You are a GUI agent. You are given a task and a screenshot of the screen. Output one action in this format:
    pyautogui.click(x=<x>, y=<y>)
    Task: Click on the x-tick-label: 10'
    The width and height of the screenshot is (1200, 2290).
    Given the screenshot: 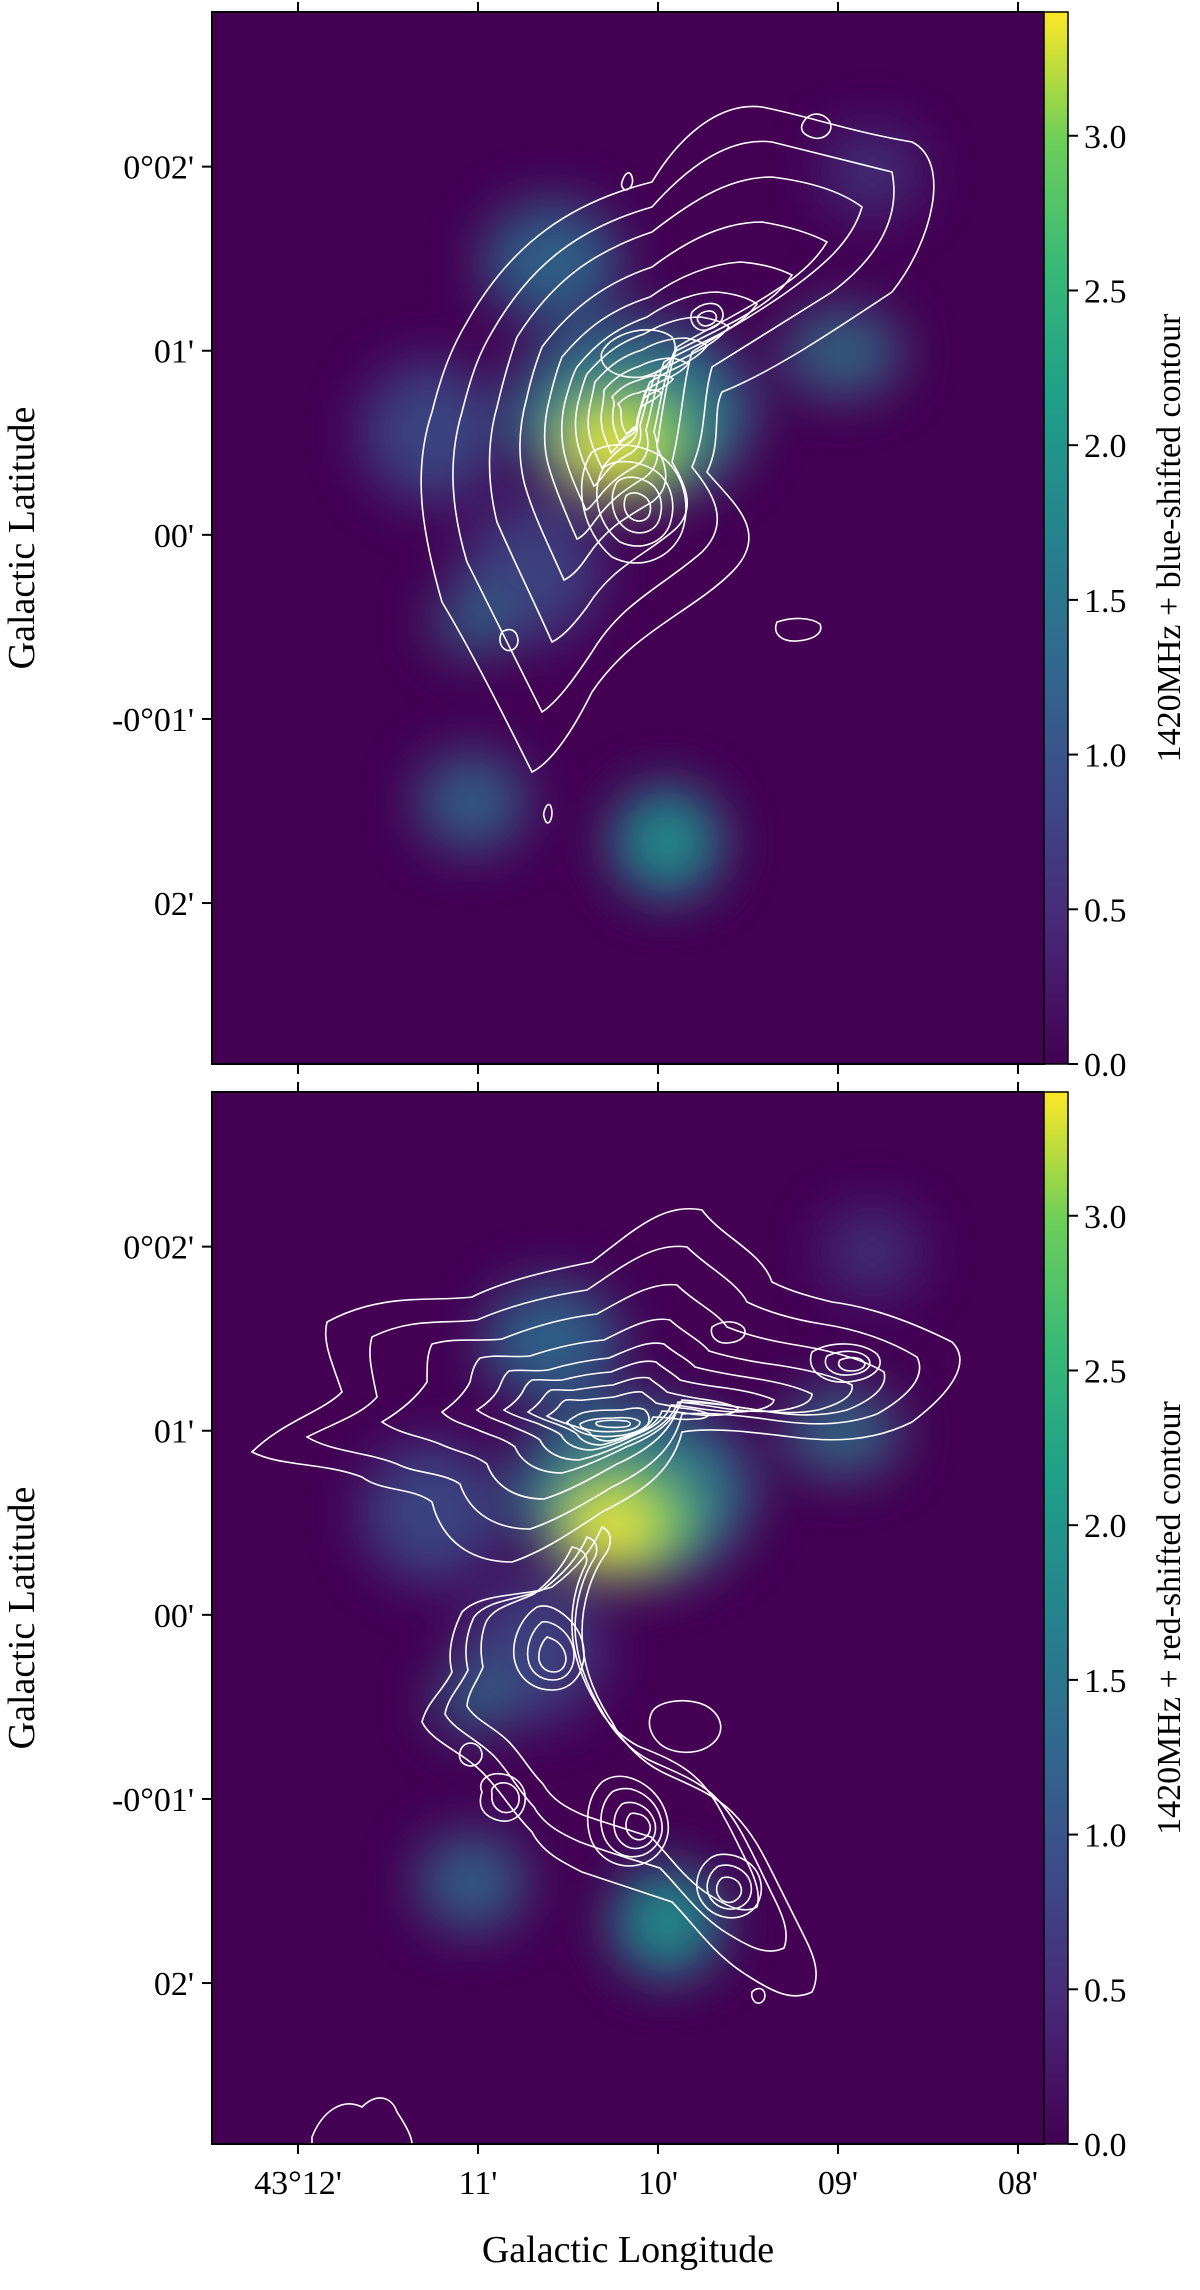 What is the action you would take?
    pyautogui.click(x=658, y=2183)
    